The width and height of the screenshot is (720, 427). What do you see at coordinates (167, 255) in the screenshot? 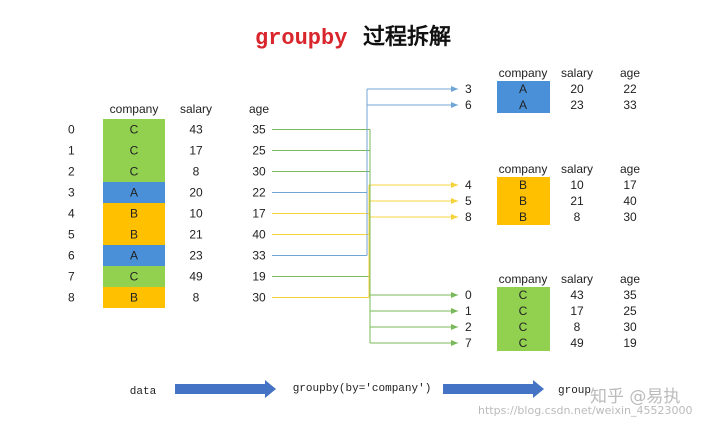
I see `source-row: 6 A 23 33` at bounding box center [167, 255].